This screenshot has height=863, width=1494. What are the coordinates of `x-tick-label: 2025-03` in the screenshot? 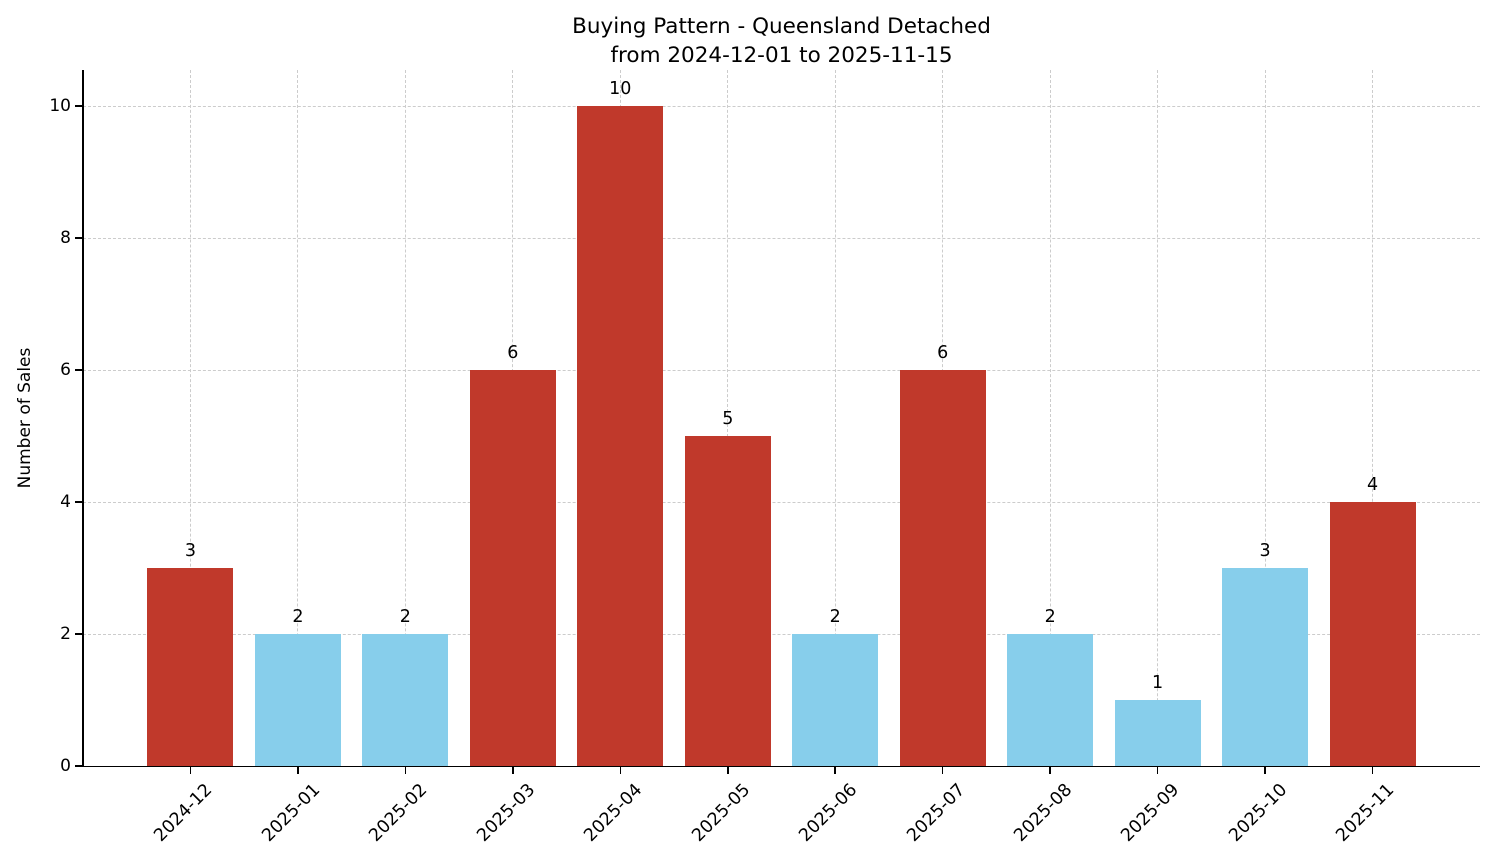 It's located at (506, 813).